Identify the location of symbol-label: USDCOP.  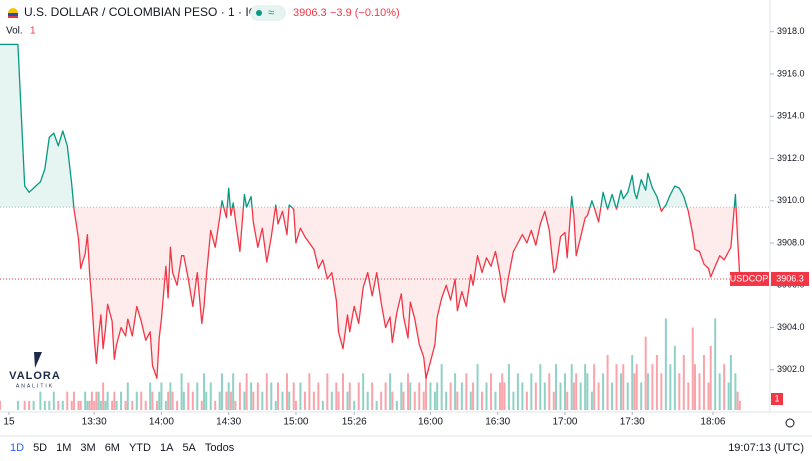
(749, 278).